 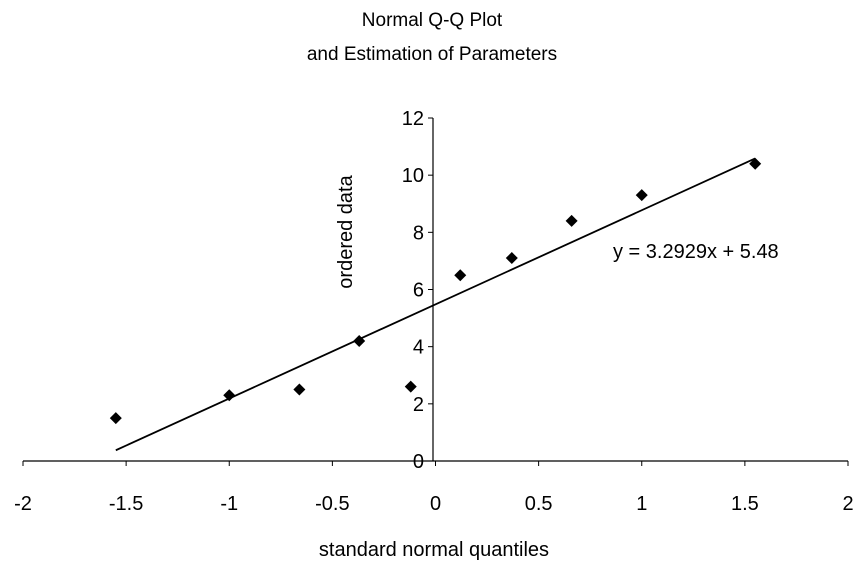 I want to click on x-tick-label: 1, so click(x=641, y=504).